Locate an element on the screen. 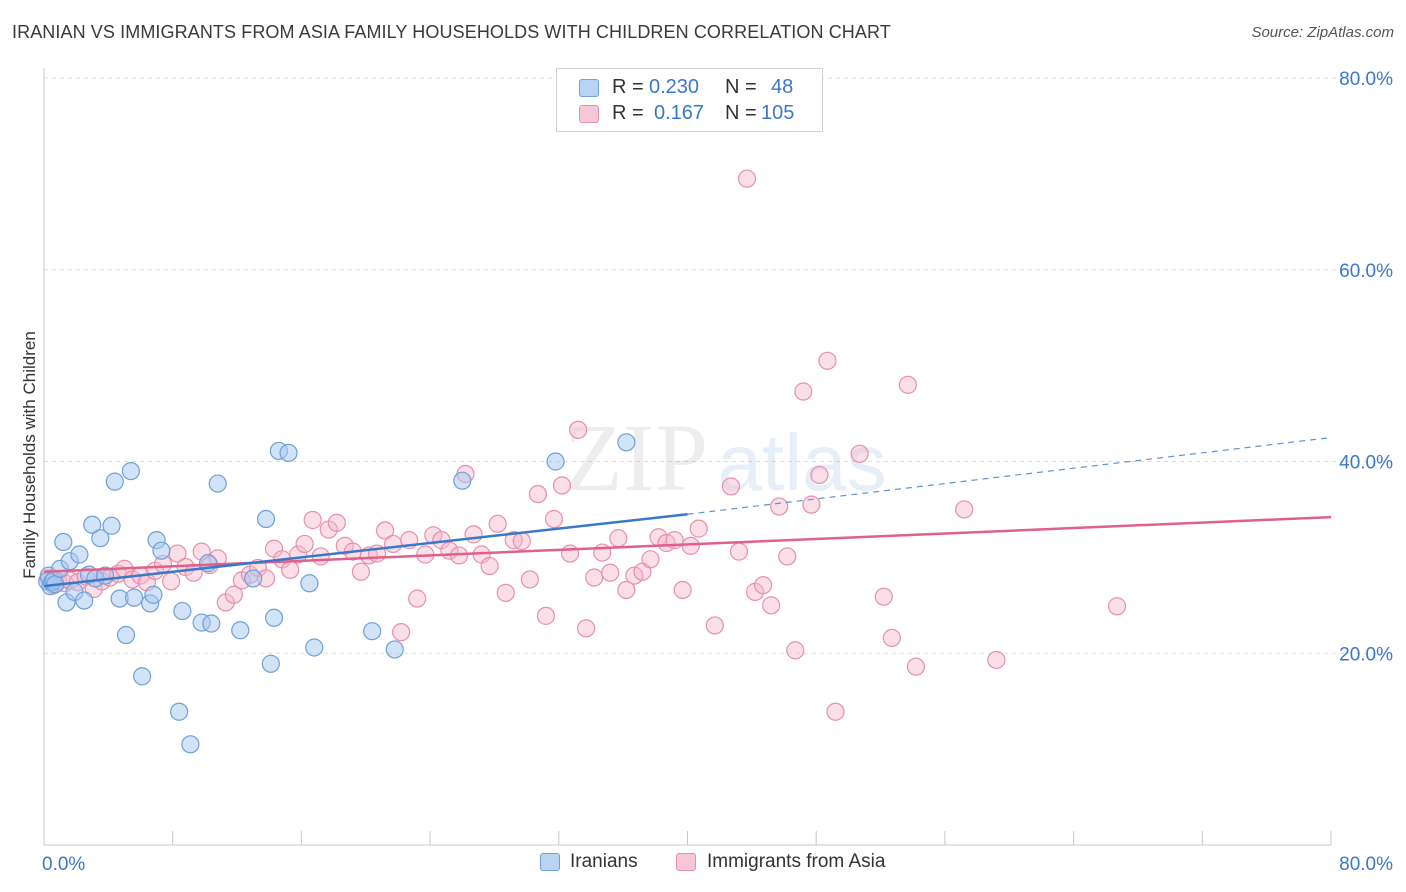 This screenshot has width=1406, height=892. x-tick-label: 80.0% is located at coordinates (1366, 864).